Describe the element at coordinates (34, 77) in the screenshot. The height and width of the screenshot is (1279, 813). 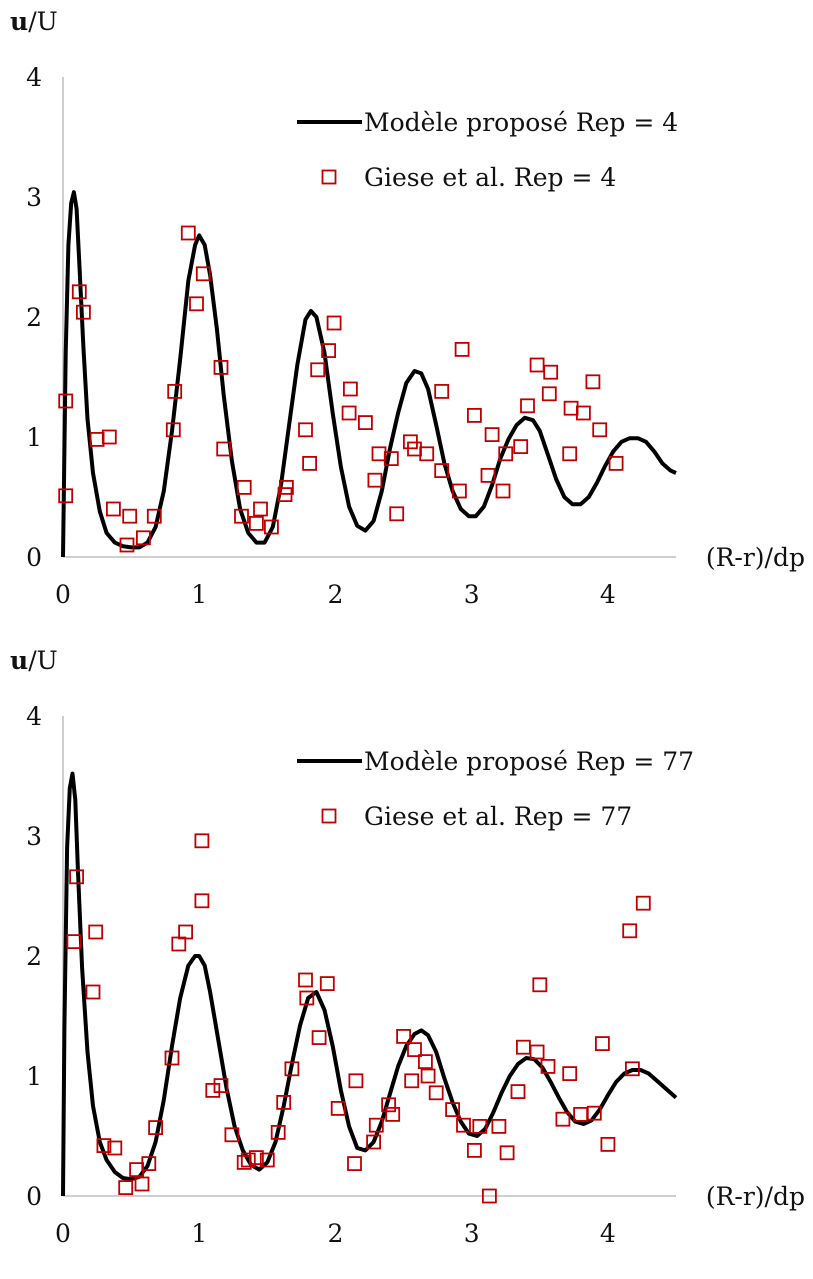
I see `chart-1-y-tick-label: 4` at that location.